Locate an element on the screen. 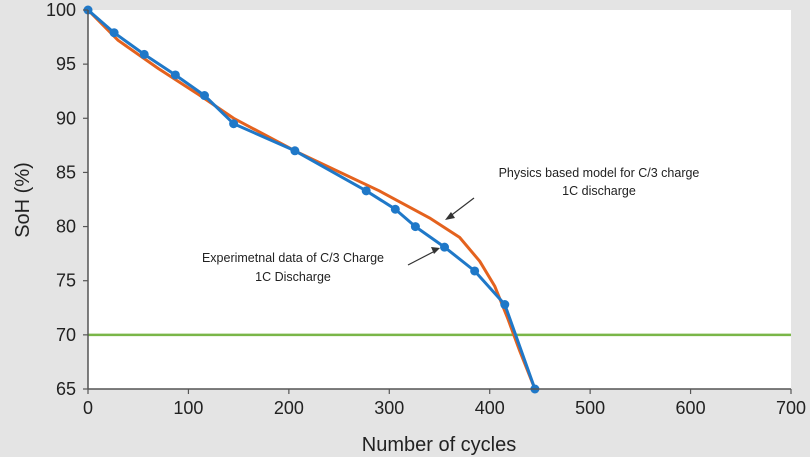 The width and height of the screenshot is (810, 457). x-tick-label: 100 is located at coordinates (188, 408).